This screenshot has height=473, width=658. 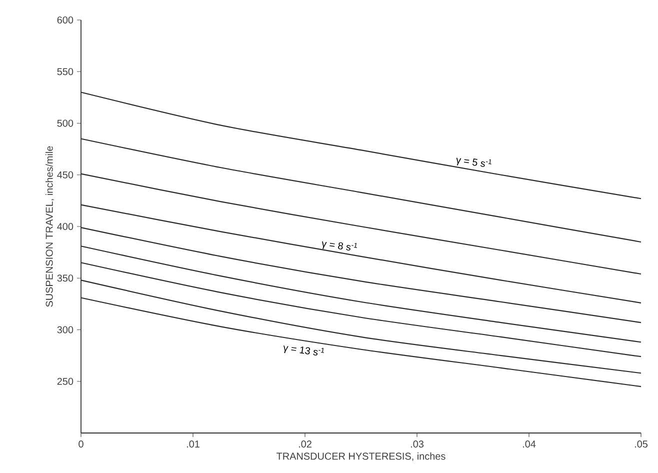 What do you see at coordinates (65, 226) in the screenshot?
I see `y-tick-label: 400` at bounding box center [65, 226].